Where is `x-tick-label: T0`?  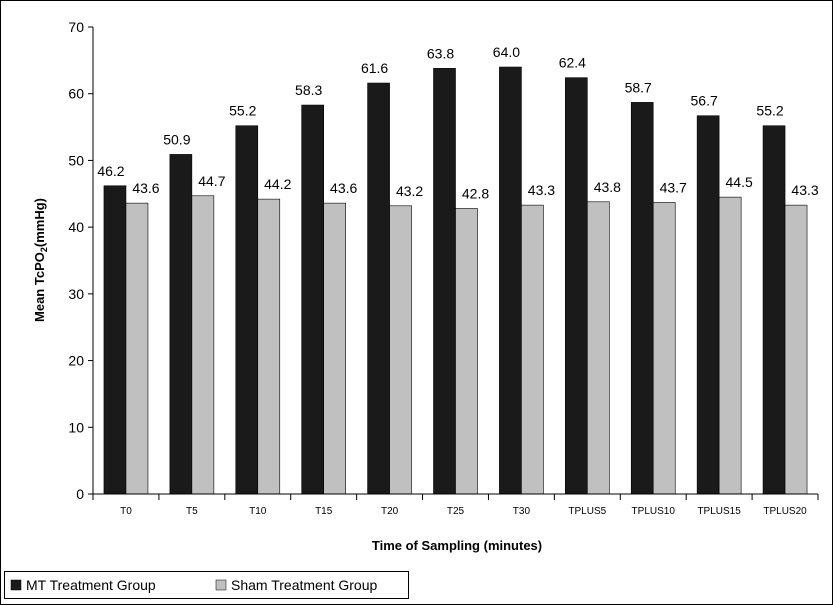 x-tick-label: T0 is located at coordinates (126, 511).